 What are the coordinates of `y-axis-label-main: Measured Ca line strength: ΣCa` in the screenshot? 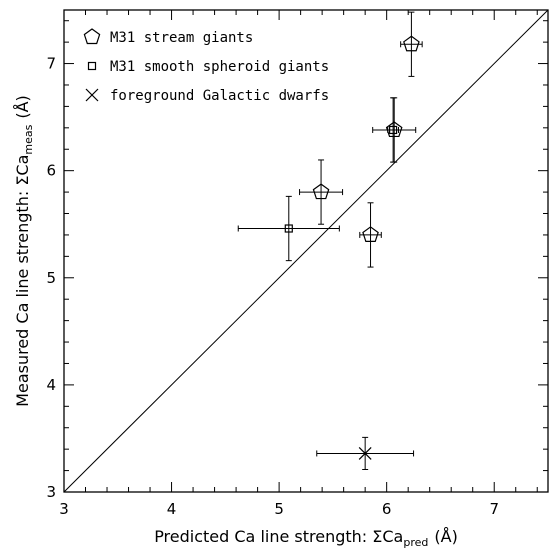 It's located at (22, 281).